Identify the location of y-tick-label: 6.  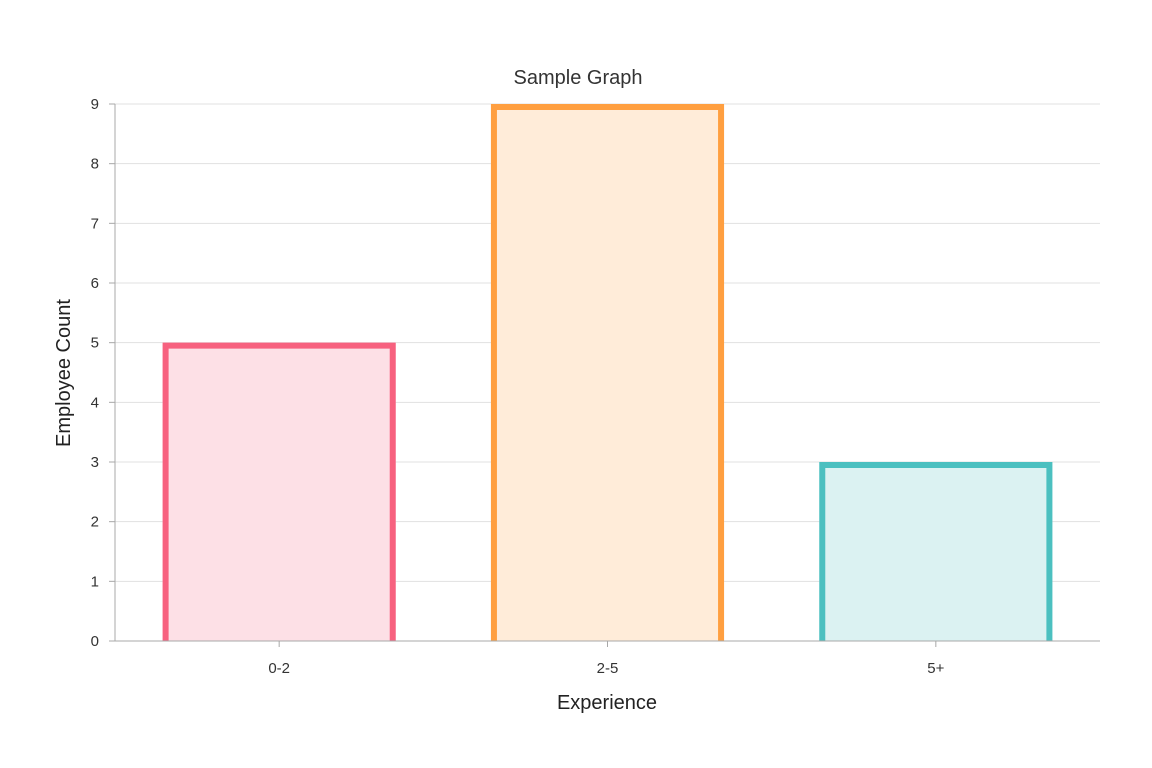
(95, 283).